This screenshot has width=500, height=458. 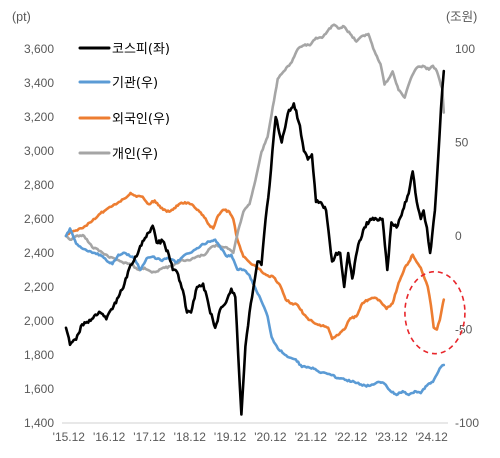 I want to click on left-tick-label: 1,400, so click(x=39, y=423).